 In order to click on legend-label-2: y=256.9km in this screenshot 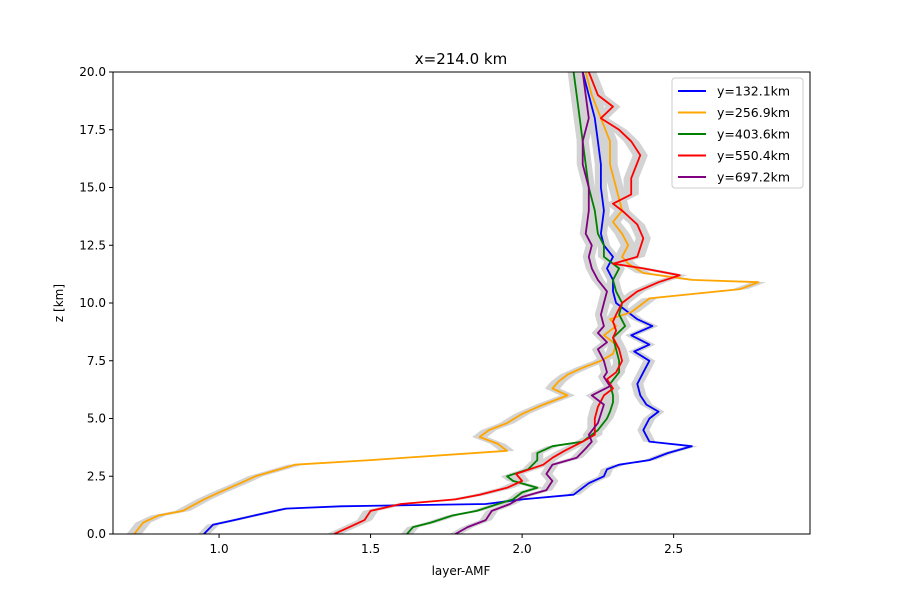, I will do `click(753, 112)`.